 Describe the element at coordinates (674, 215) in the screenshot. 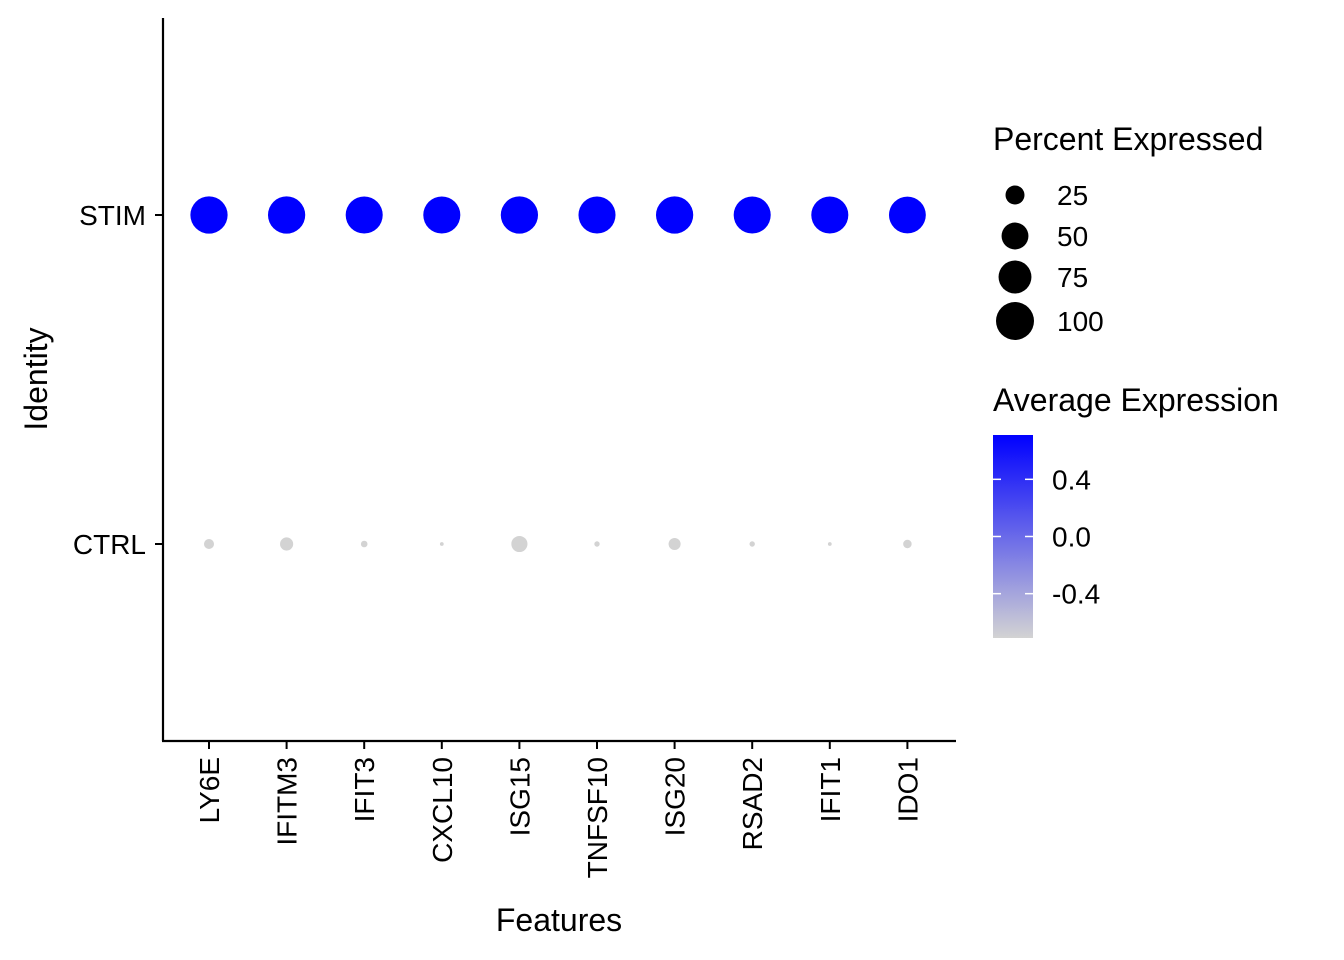

I see `dot-stim-isg20` at that location.